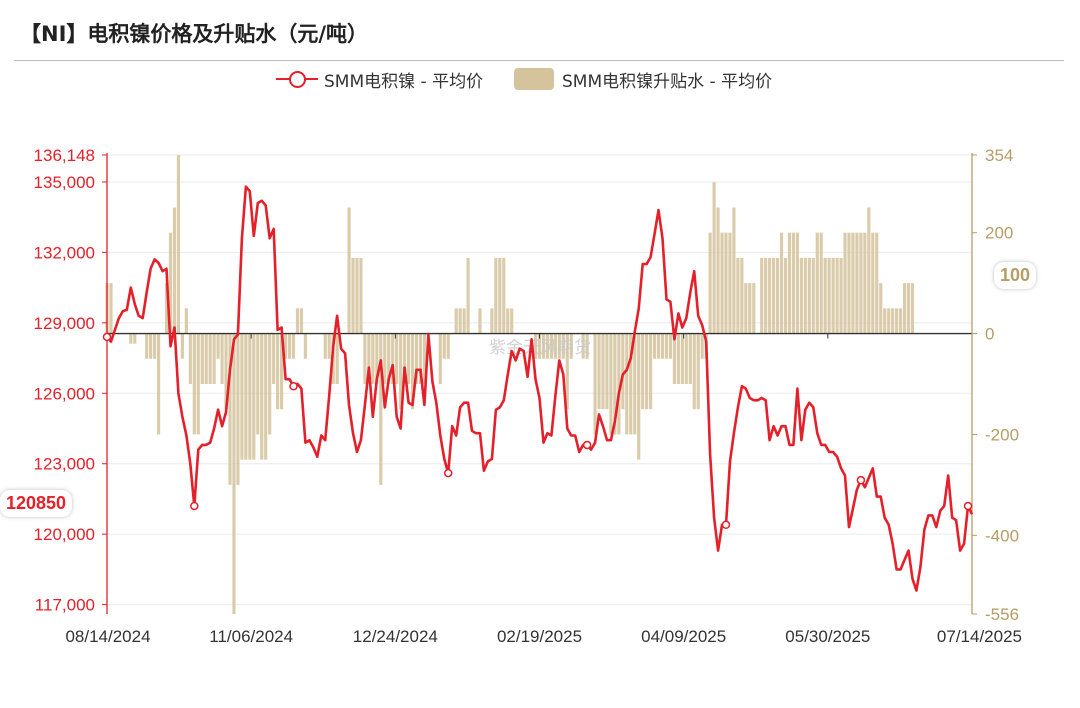 This screenshot has width=1080, height=708. What do you see at coordinates (64, 534) in the screenshot?
I see `left-tick-label: 120,000` at bounding box center [64, 534].